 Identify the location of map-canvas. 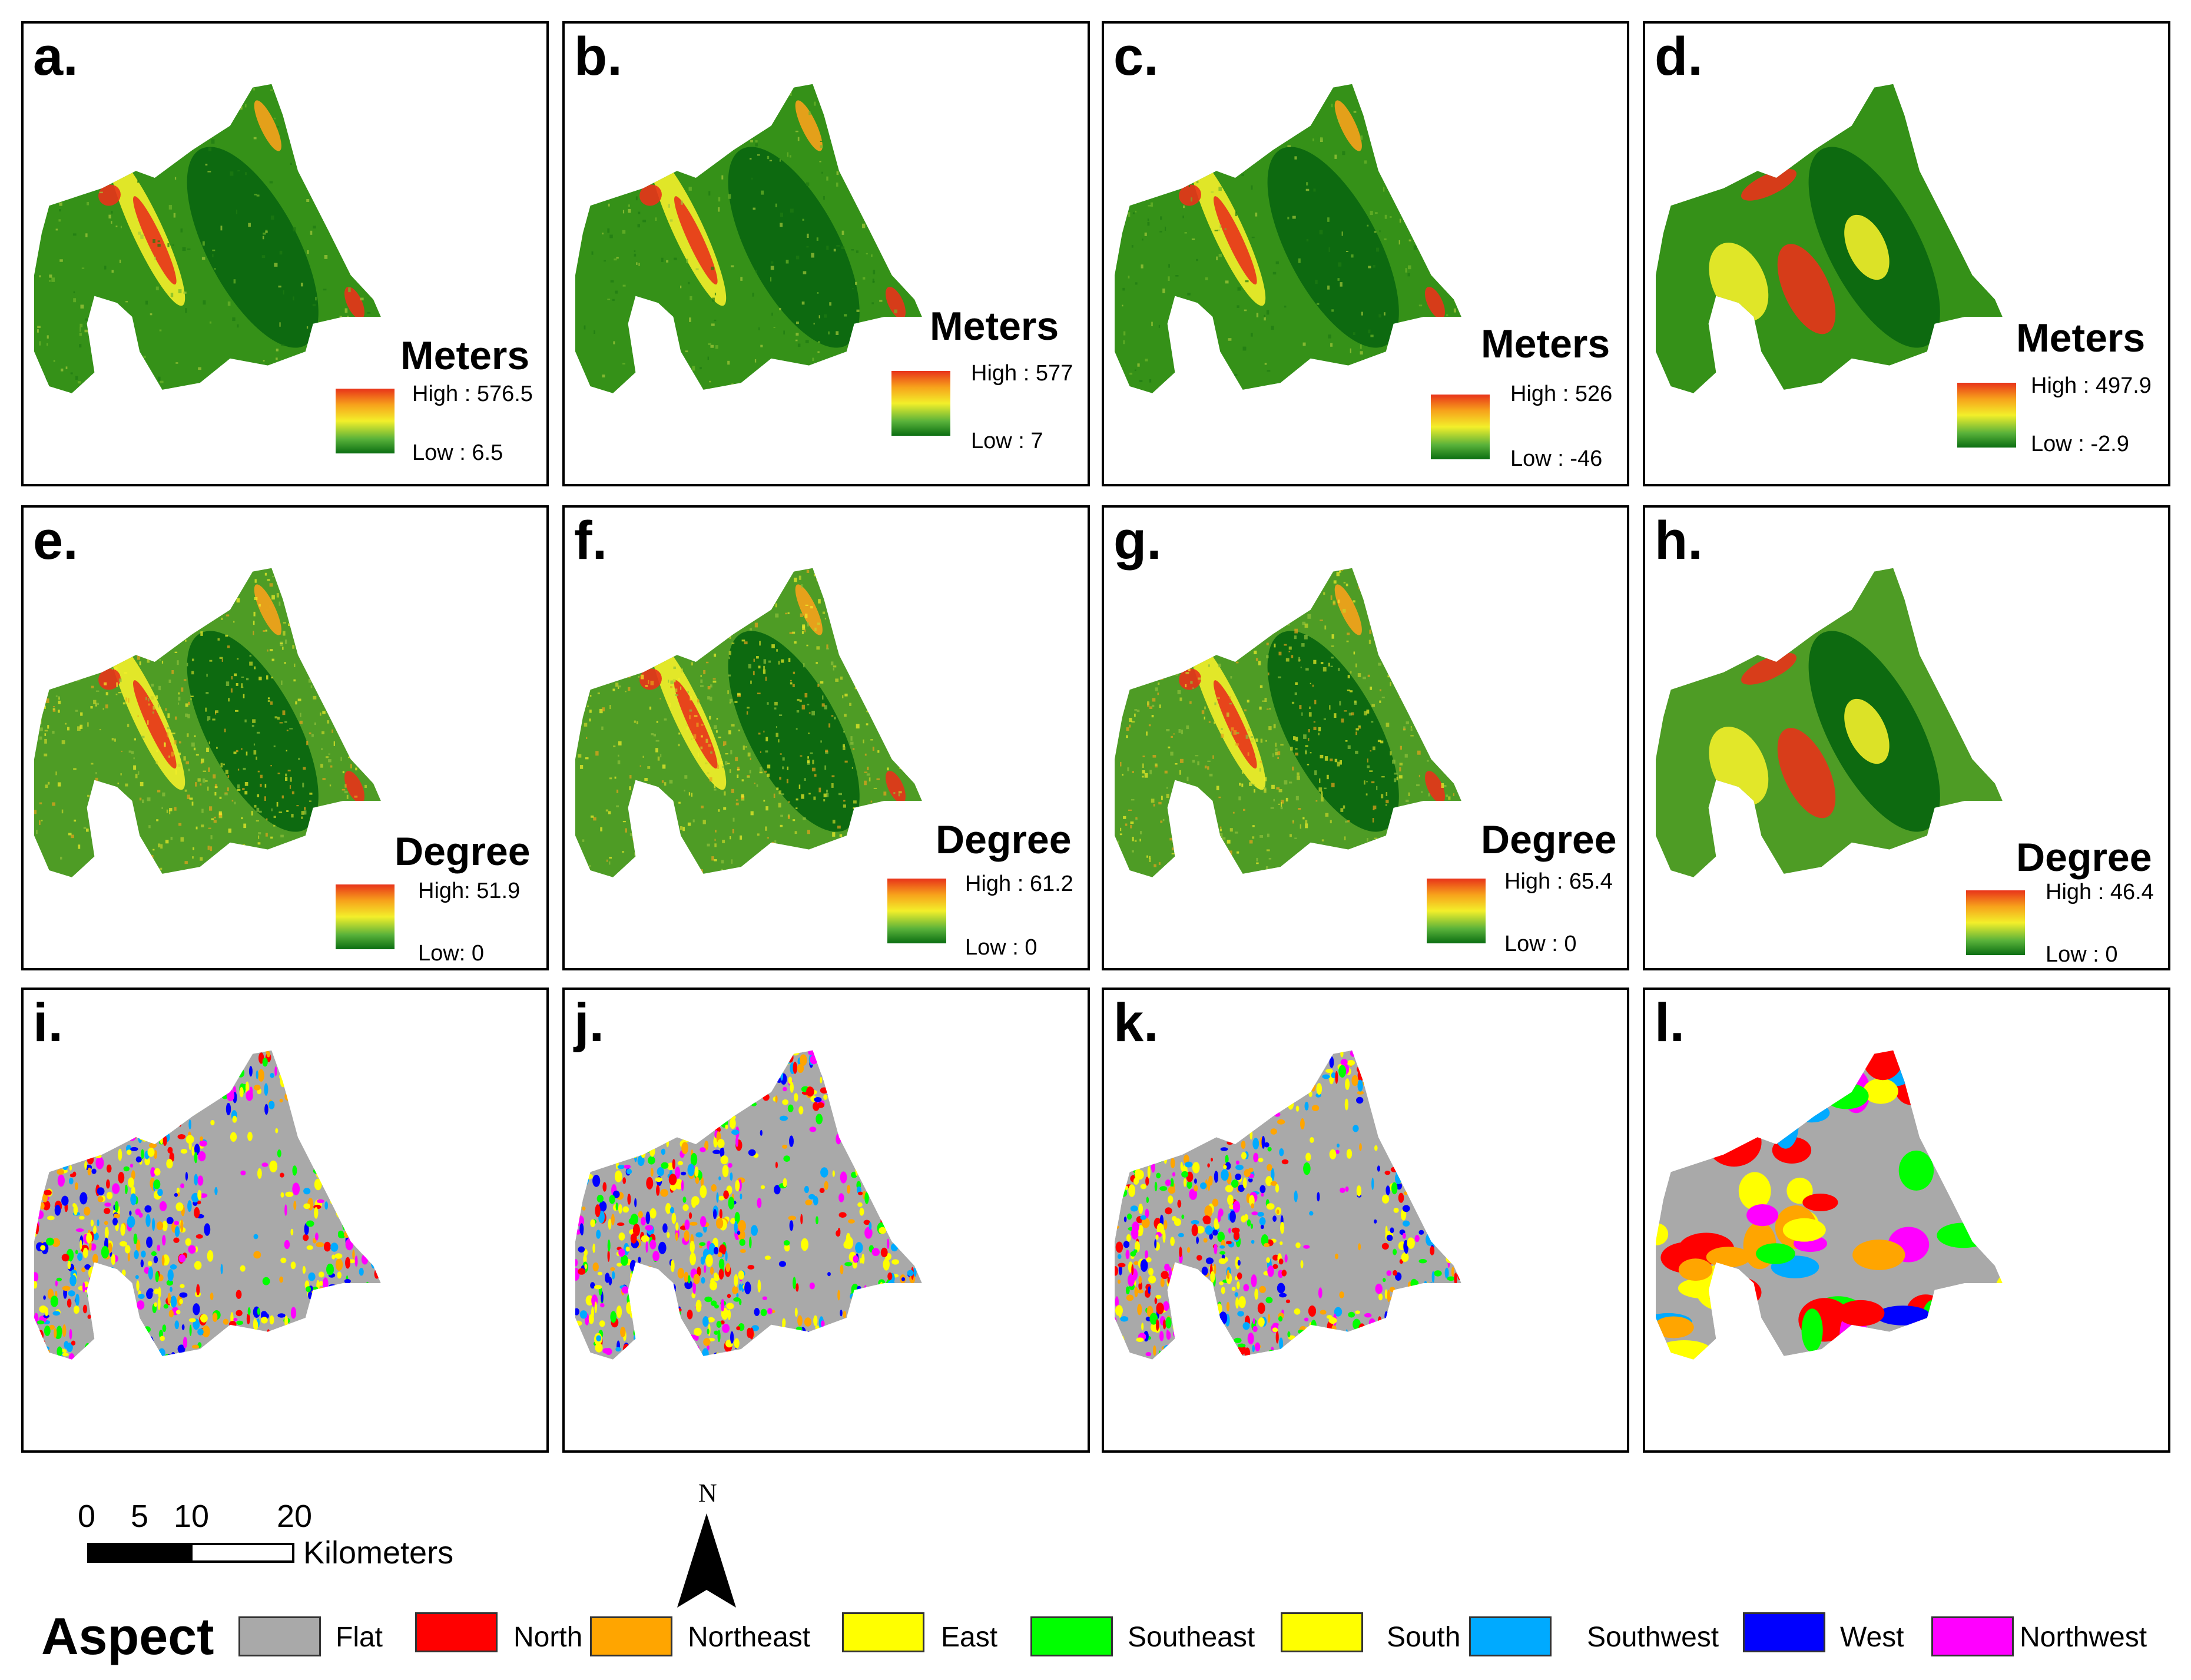
(748, 1205).